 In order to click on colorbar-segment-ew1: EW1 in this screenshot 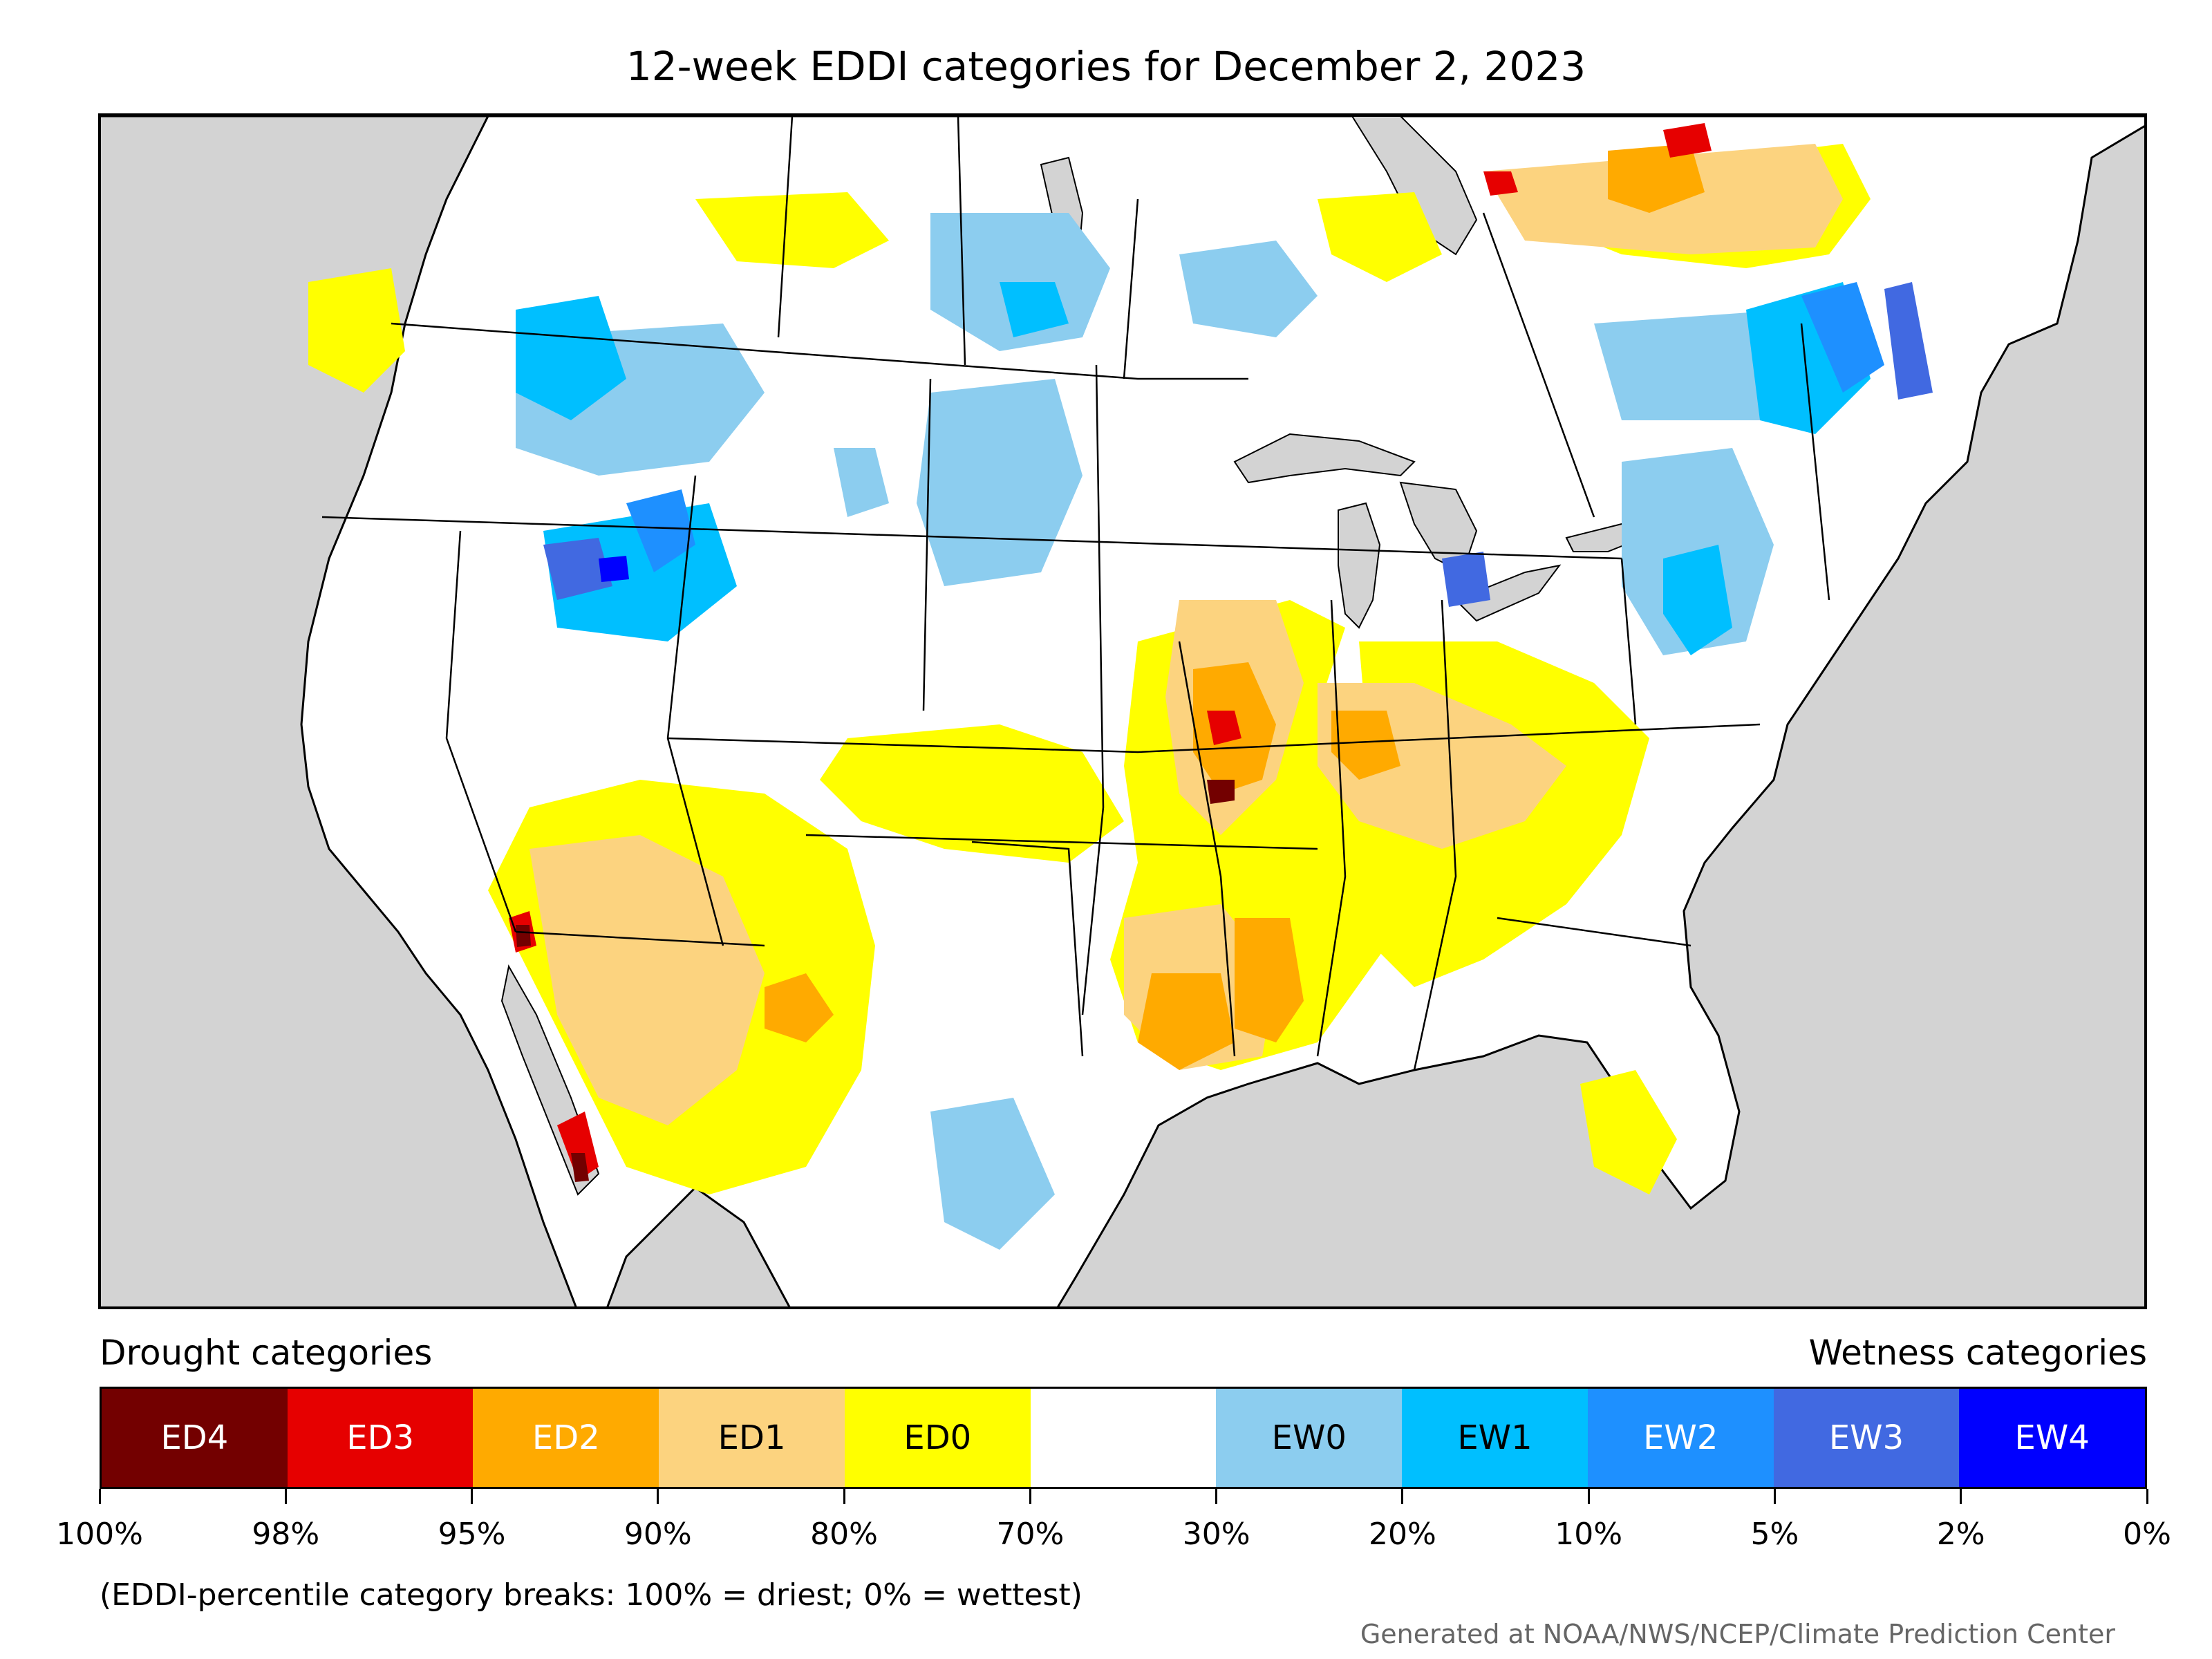, I will do `click(1495, 1438)`.